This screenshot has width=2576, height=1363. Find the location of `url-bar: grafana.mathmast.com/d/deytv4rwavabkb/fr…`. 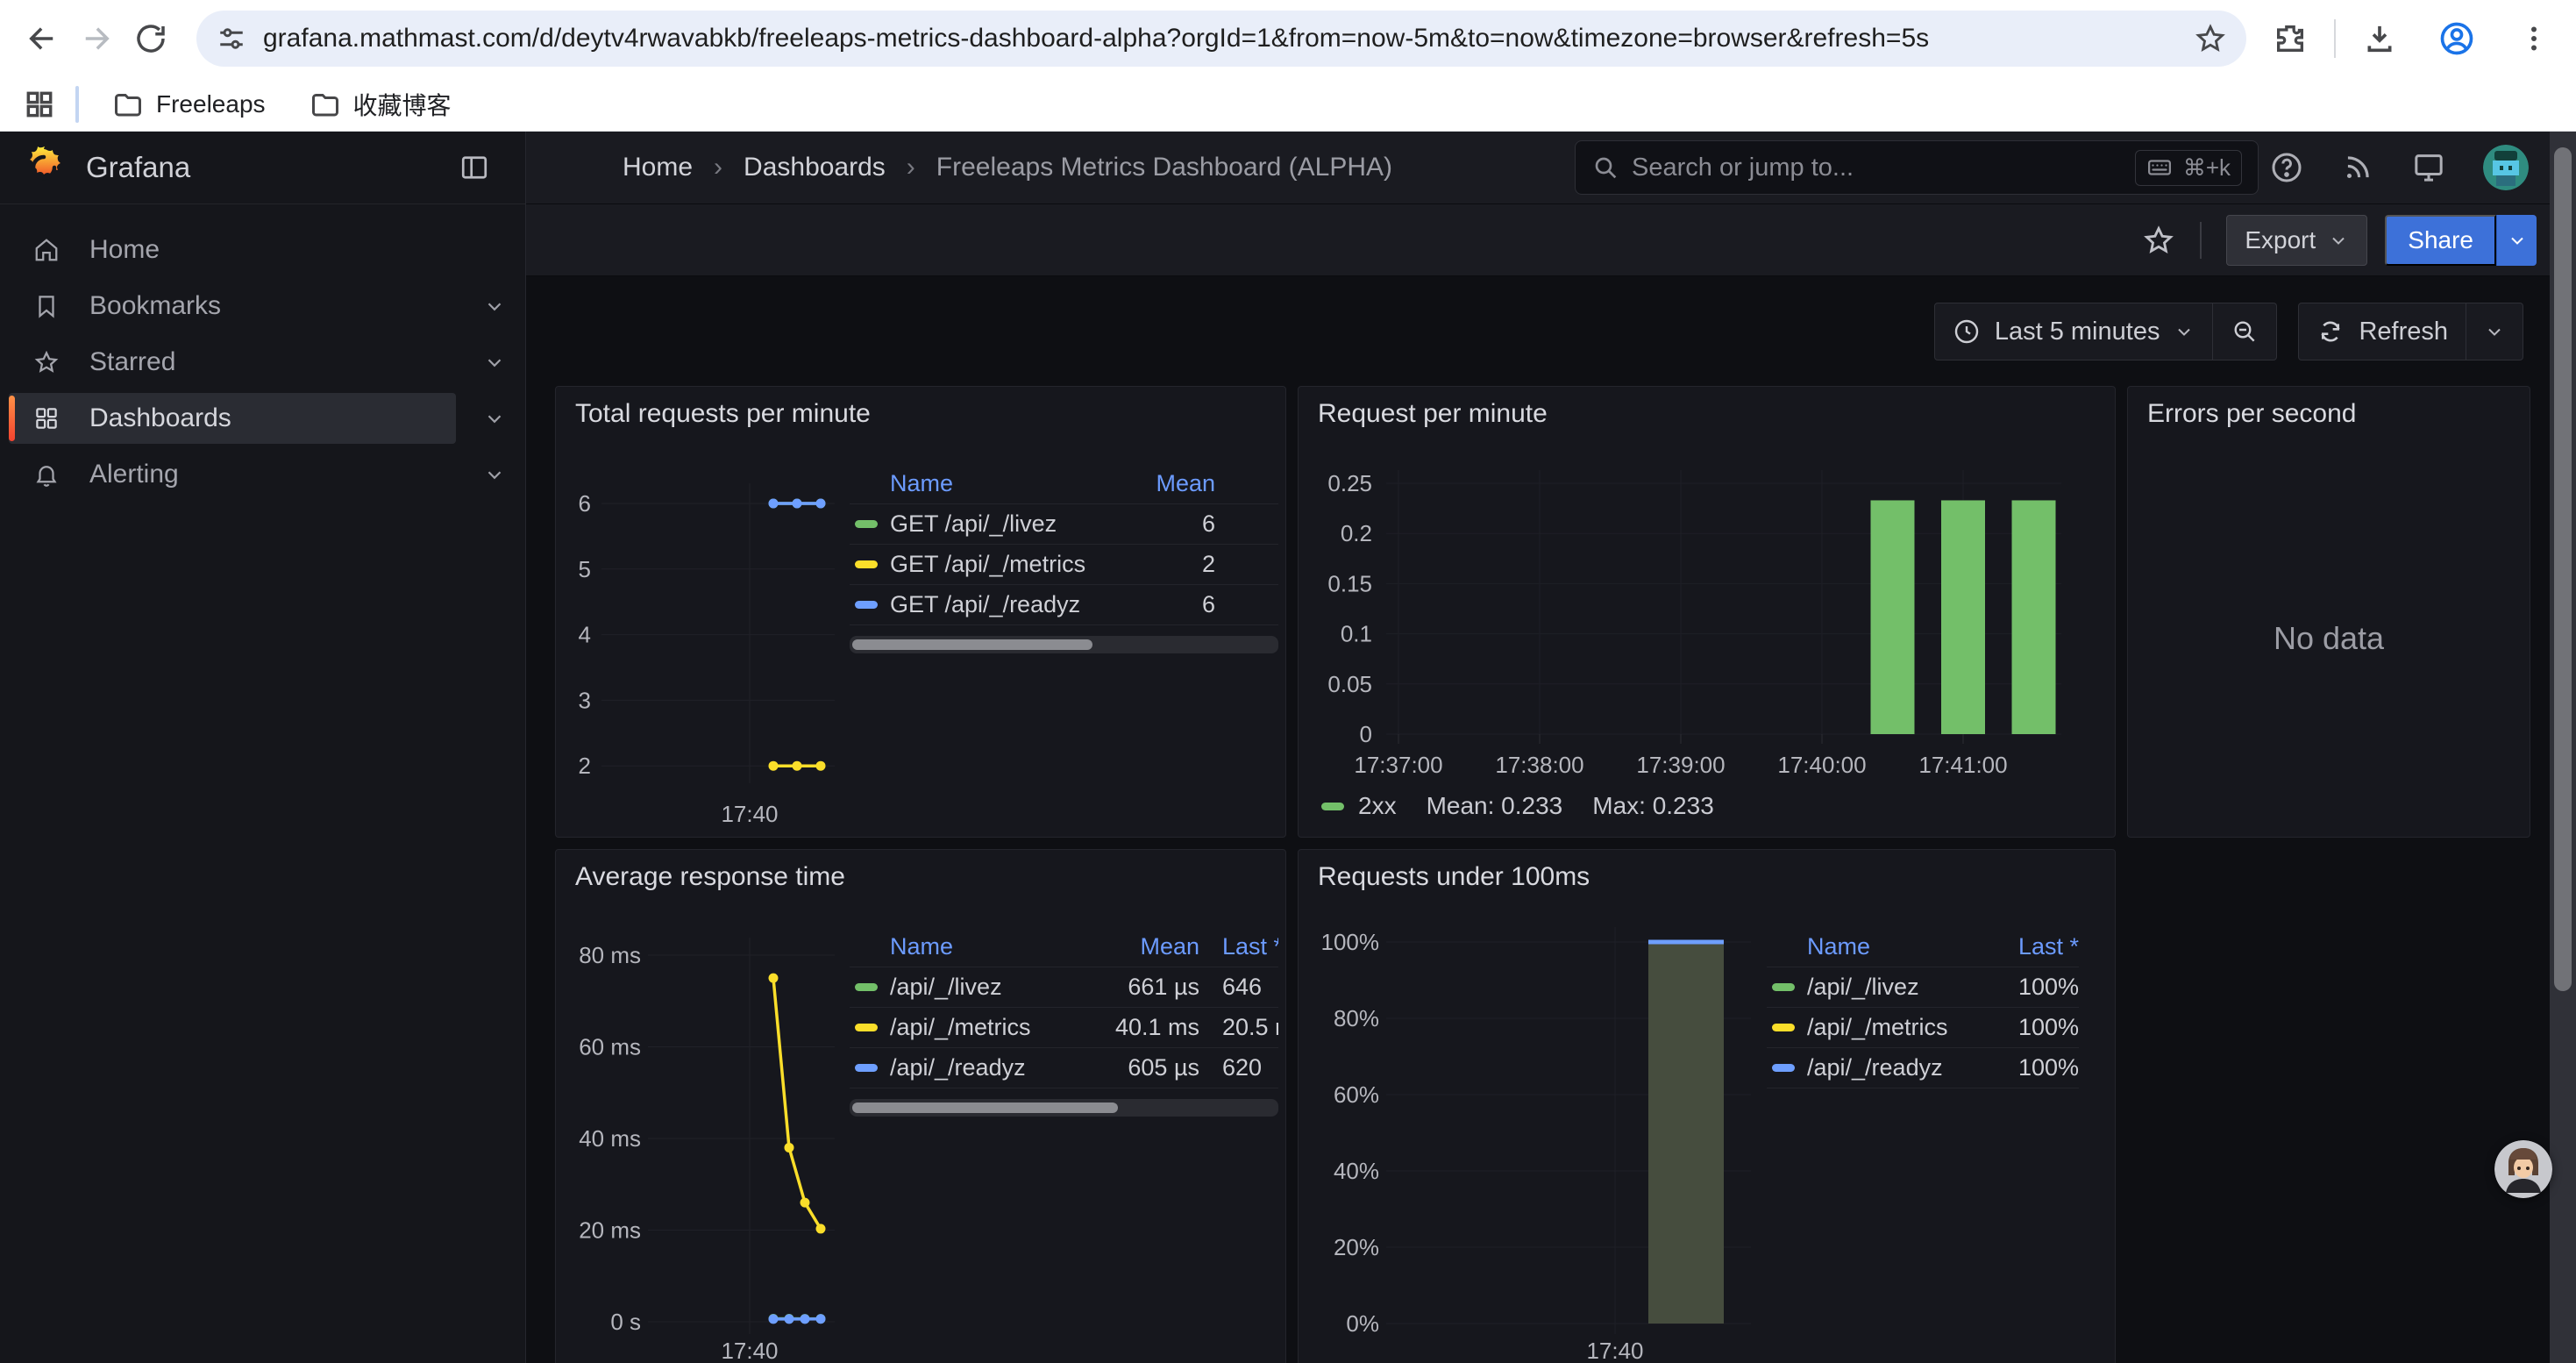

url-bar: grafana.mathmast.com/d/deytv4rwavabkb/fr… is located at coordinates (1221, 39).